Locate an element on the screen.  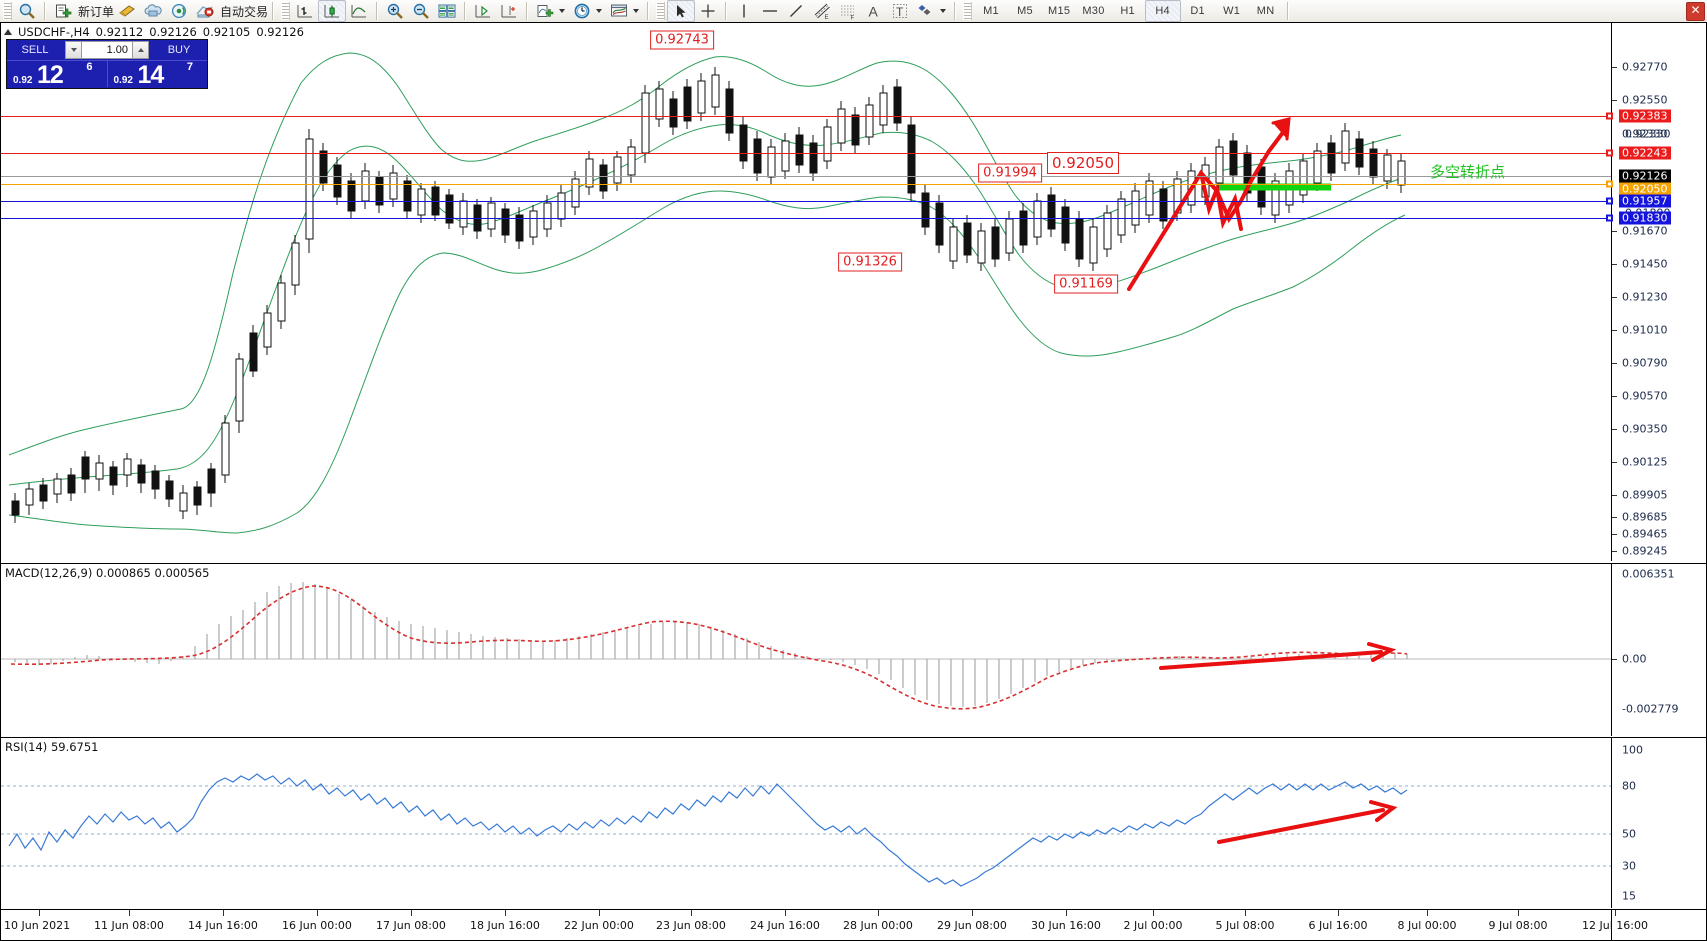
volume-decrease-icon is located at coordinates (73, 50).